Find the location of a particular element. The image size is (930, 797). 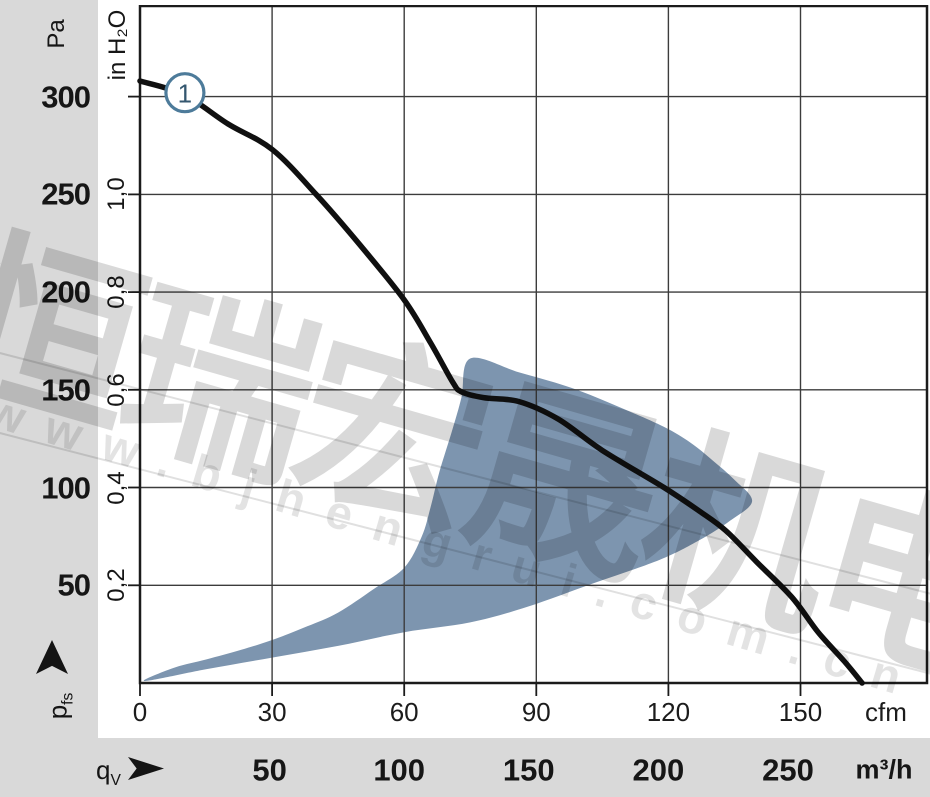

cfm-tick-label: 0 is located at coordinates (140, 712).